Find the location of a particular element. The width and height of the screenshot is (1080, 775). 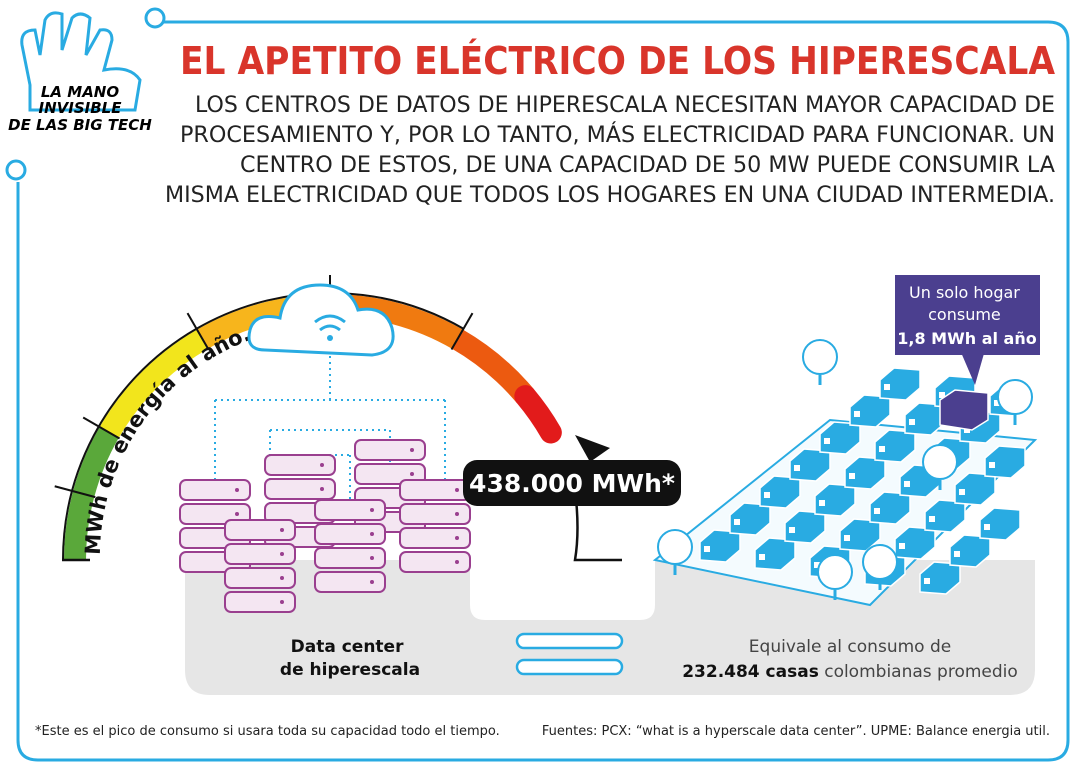

logo-text: DE LAS BIG TECH is located at coordinates (80, 125).